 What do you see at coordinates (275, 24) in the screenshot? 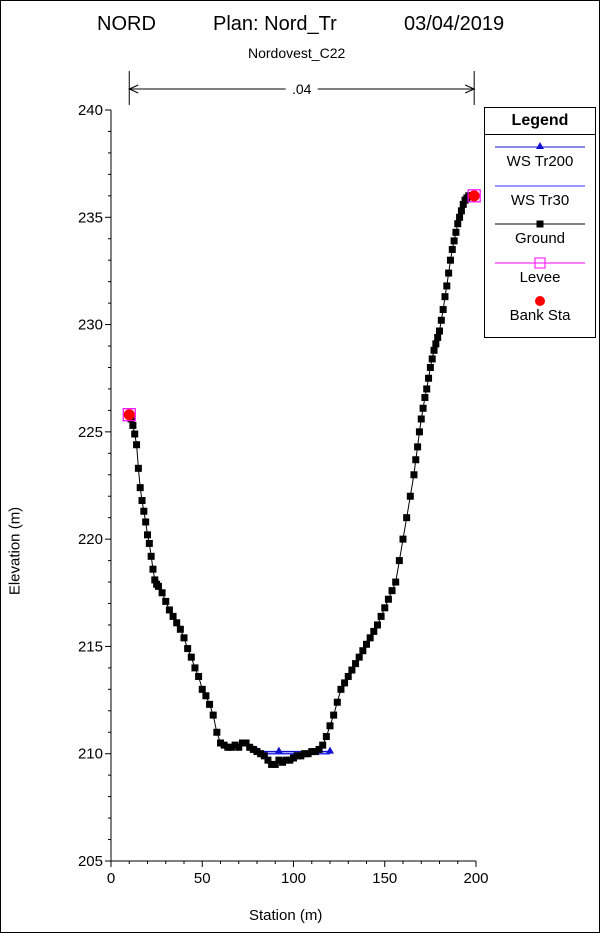
I see `plan-title: Plan: Nord_Tr` at bounding box center [275, 24].